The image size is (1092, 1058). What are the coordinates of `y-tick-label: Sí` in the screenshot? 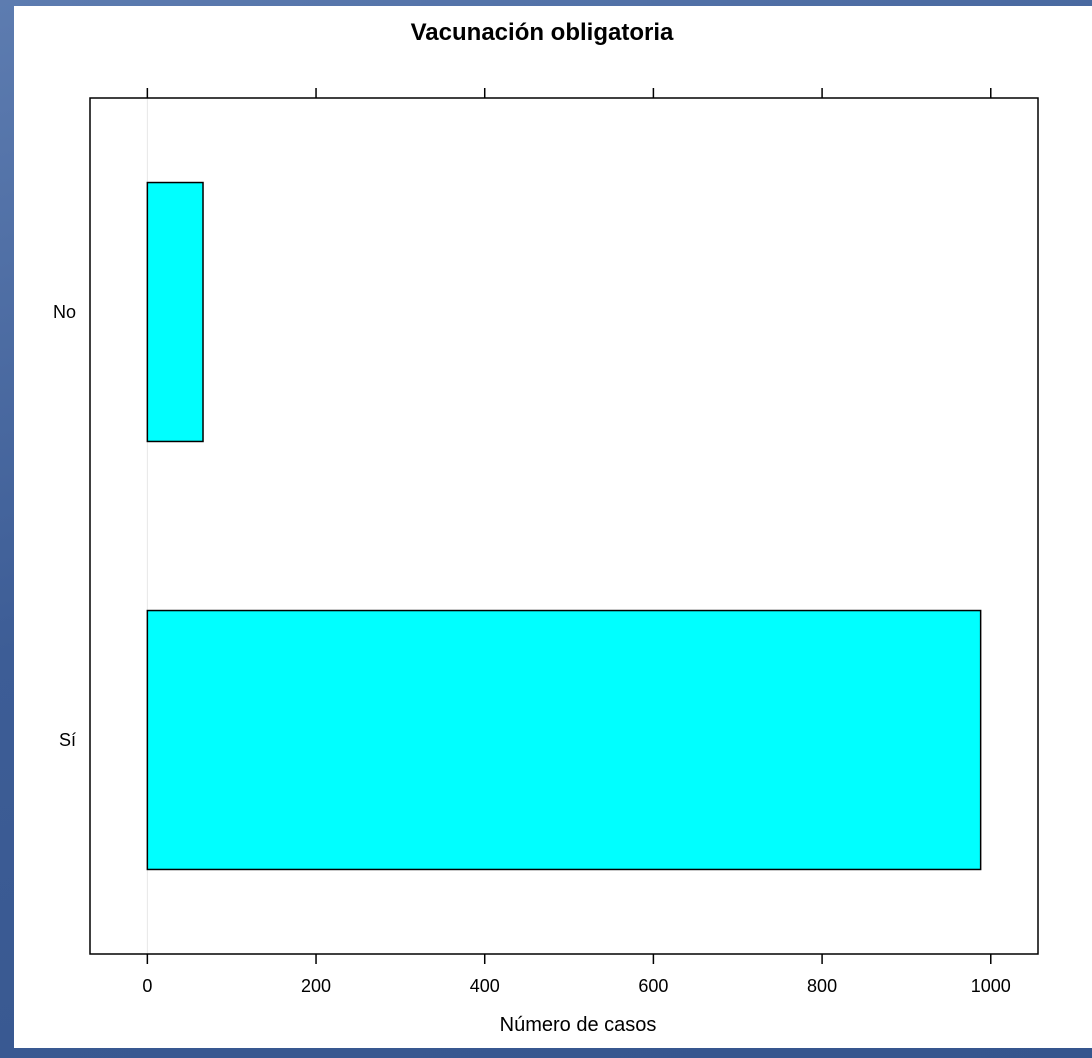 It's located at (67, 740).